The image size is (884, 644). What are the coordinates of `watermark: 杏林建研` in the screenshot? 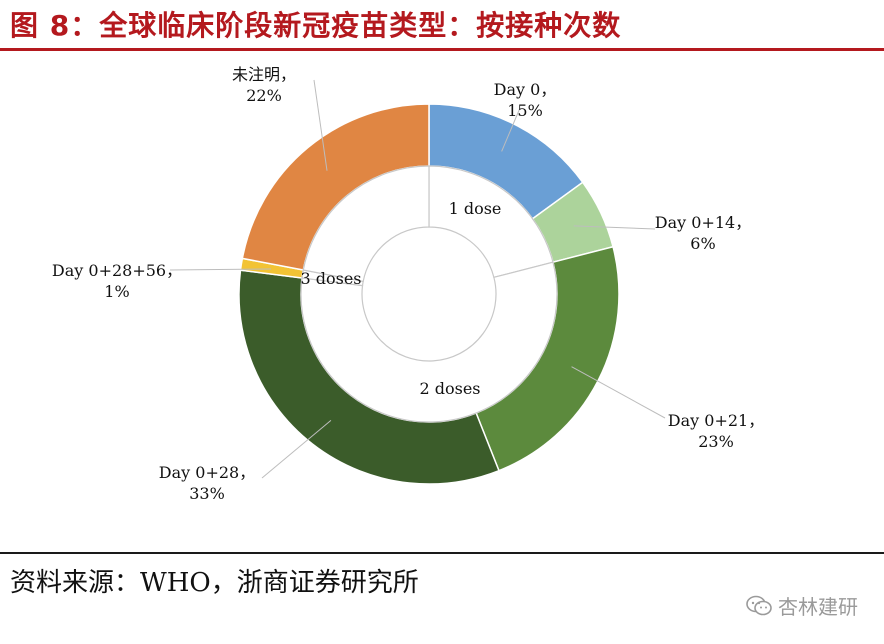 It's located at (802, 605).